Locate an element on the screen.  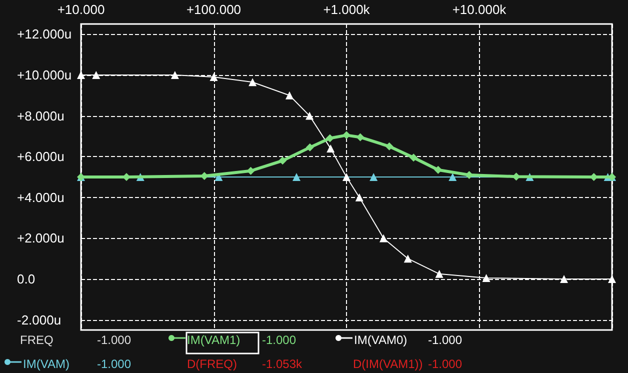
y-tick-label: +6.000u is located at coordinates (40, 156).